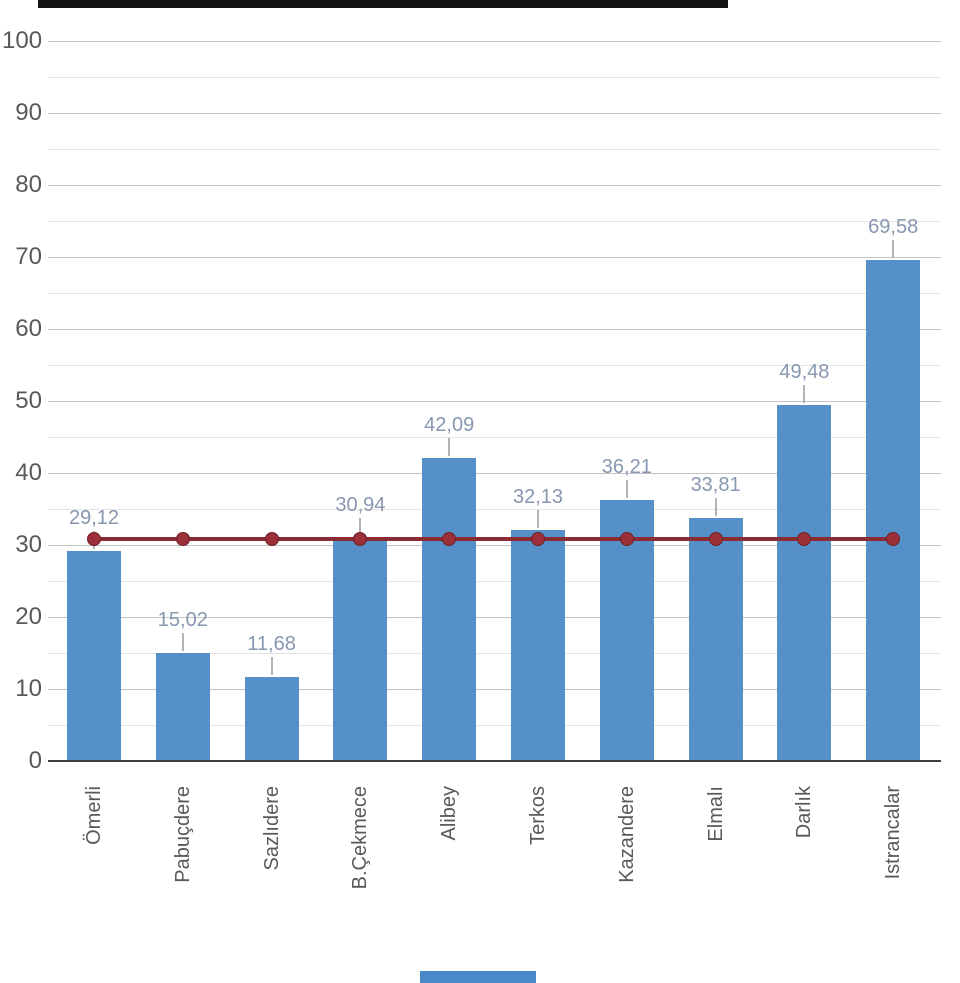 This screenshot has width=960, height=983. I want to click on cropped-element-bottom, so click(478, 977).